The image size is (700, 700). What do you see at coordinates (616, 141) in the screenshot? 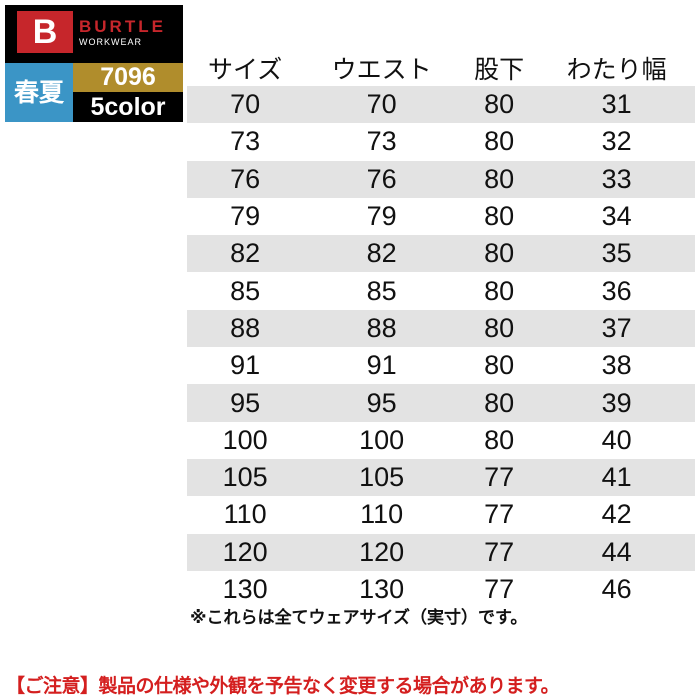
I see `table-cell: 32` at bounding box center [616, 141].